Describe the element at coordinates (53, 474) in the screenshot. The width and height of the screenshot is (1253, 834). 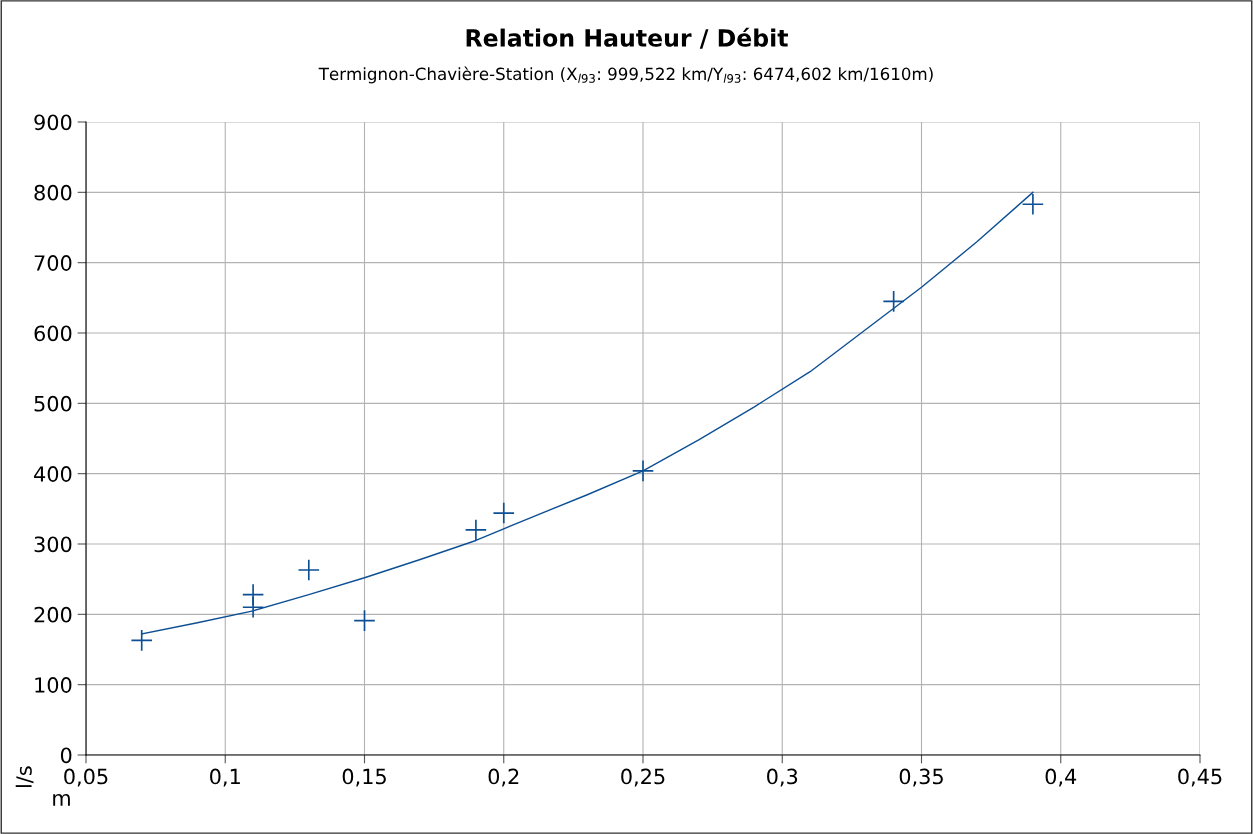
I see `y-tick-label: 400` at that location.